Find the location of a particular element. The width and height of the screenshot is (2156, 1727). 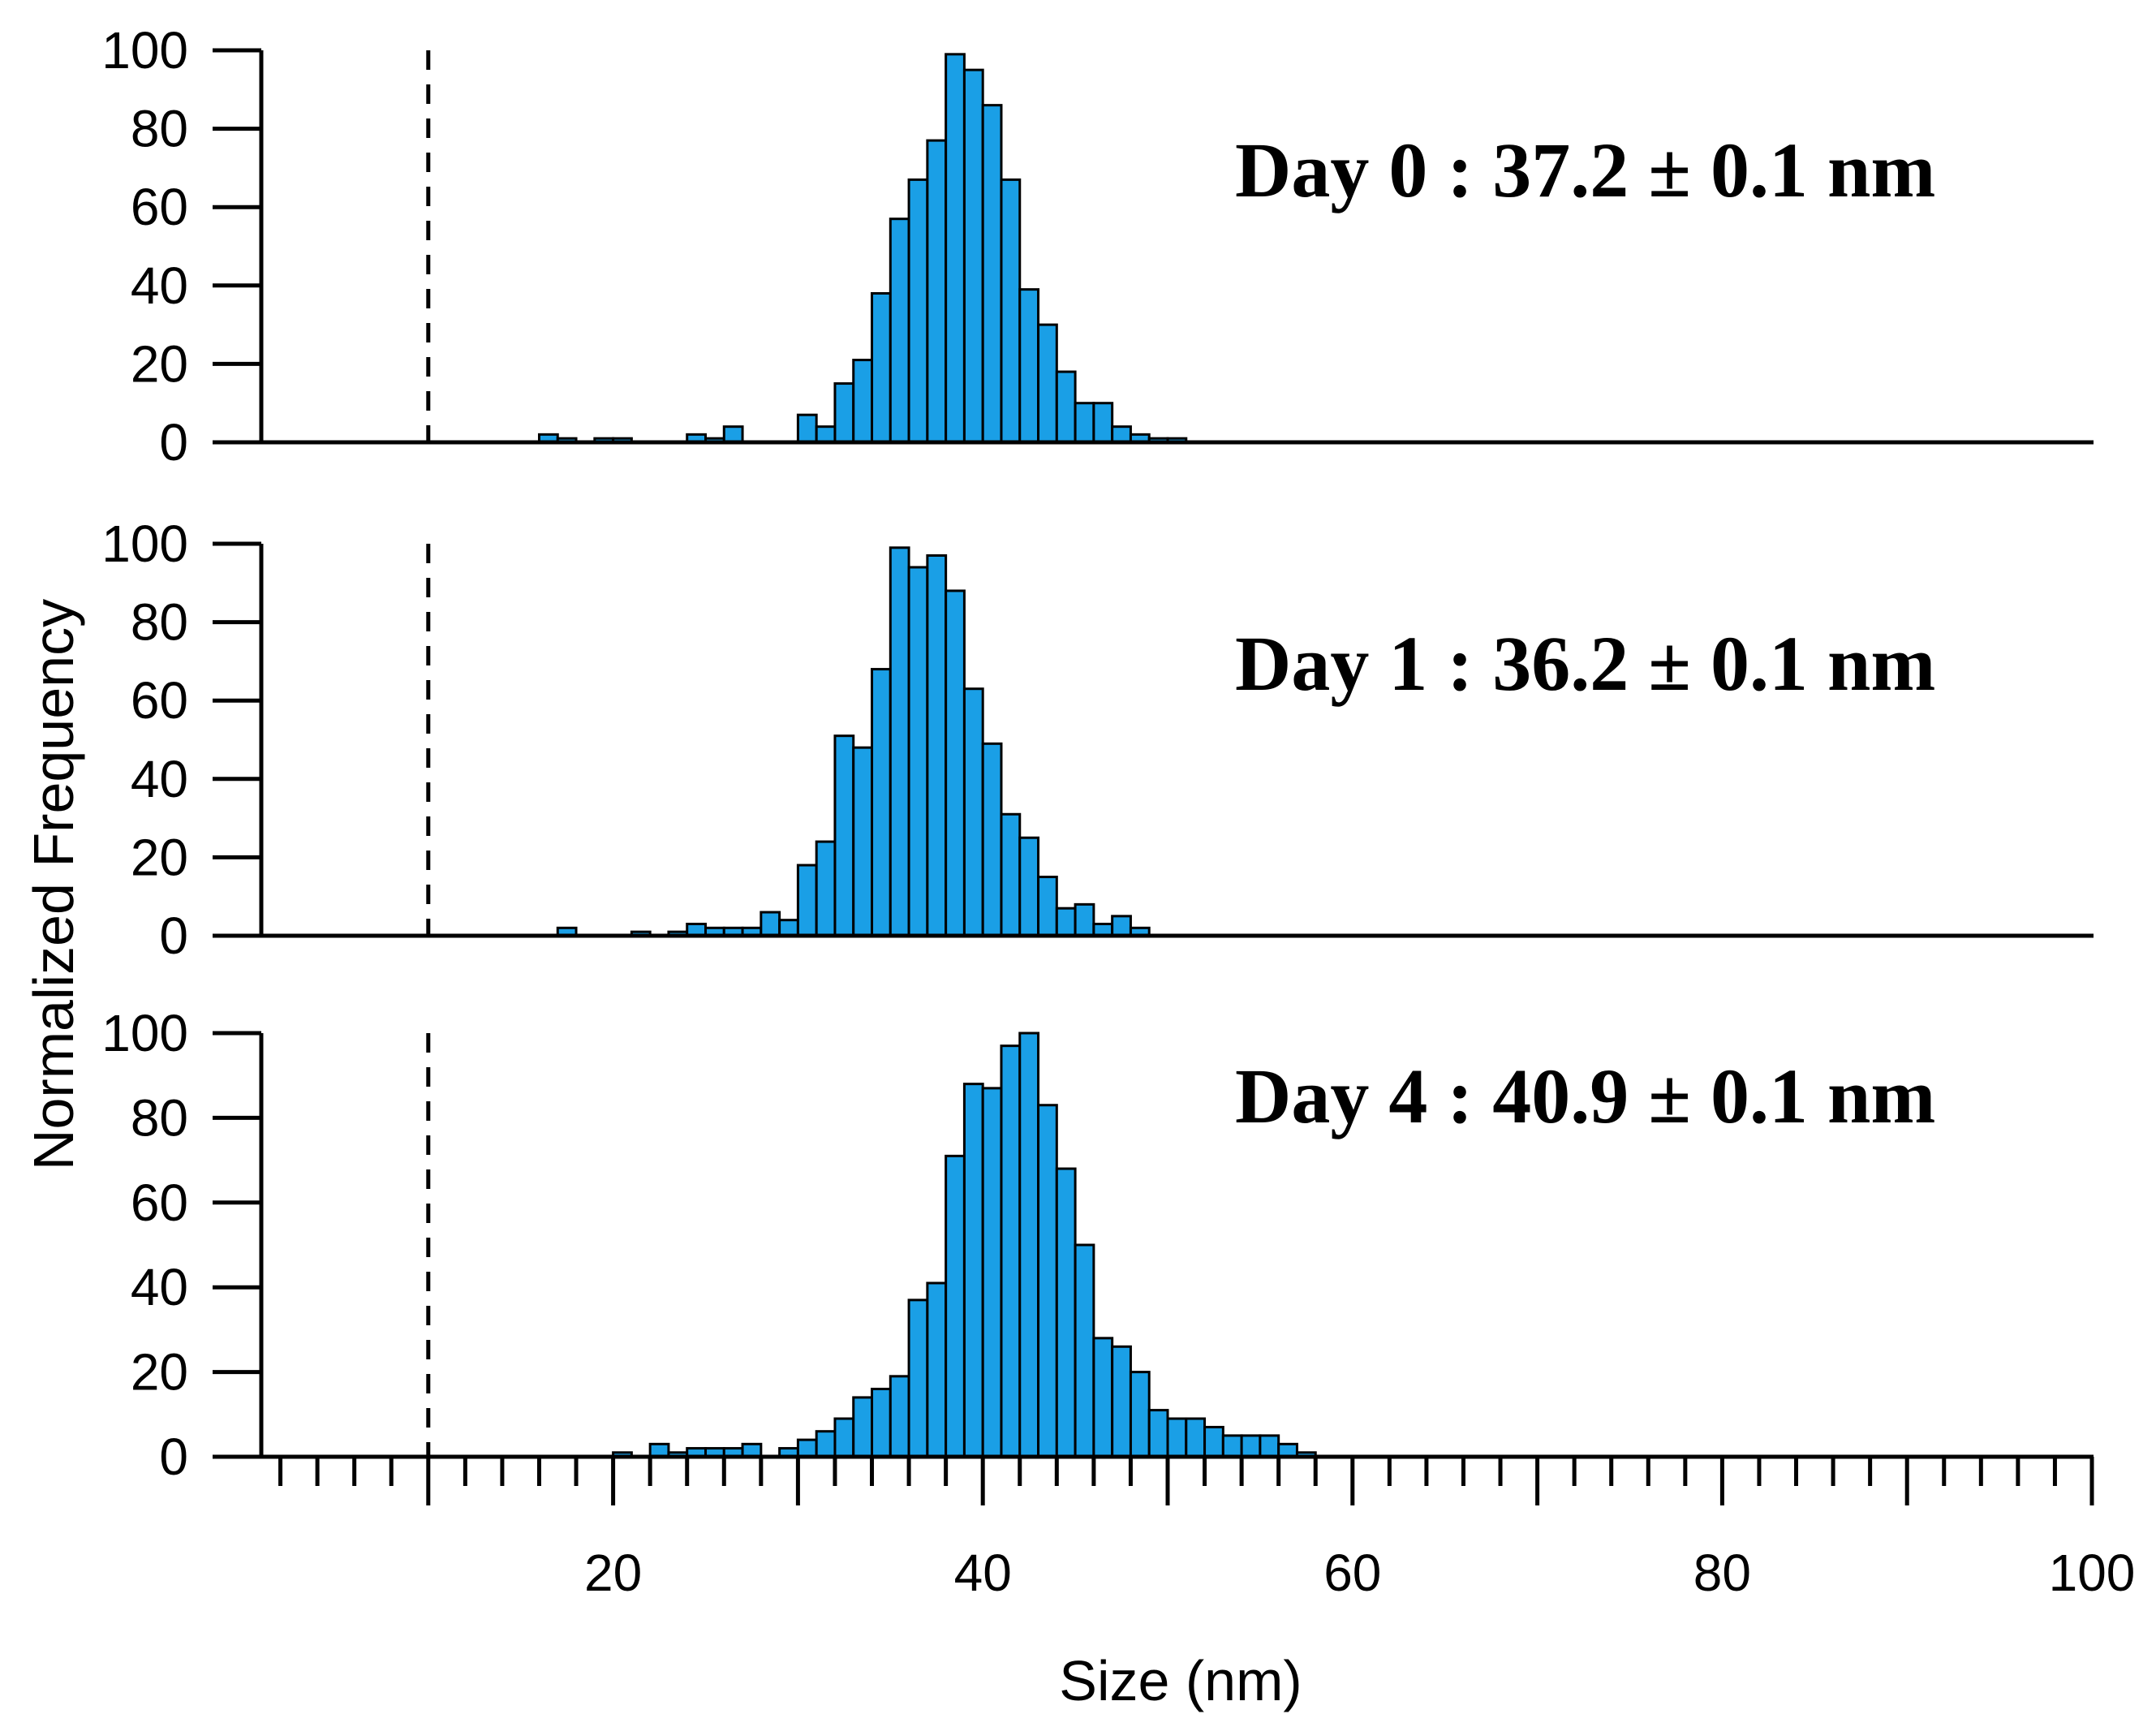

x-axis-title: Size (nm) is located at coordinates (1180, 1680).